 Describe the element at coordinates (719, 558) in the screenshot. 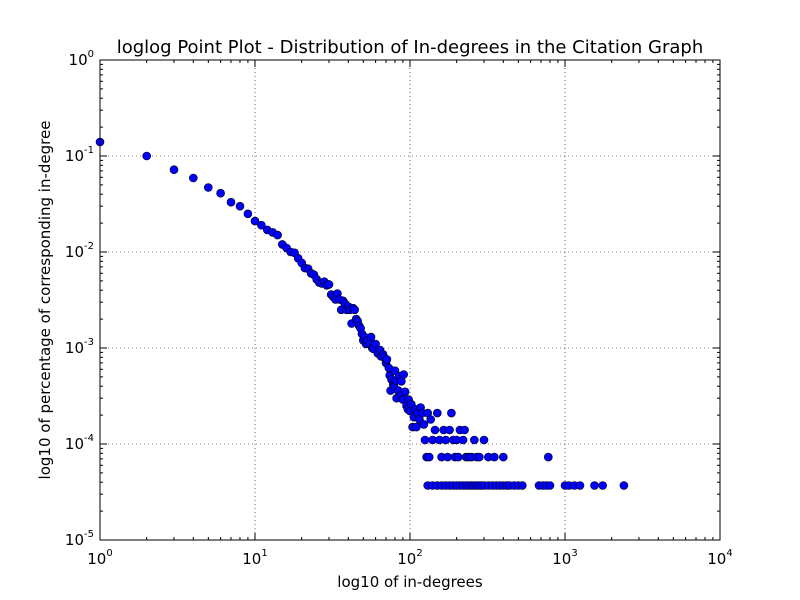

I see `x-tick-label: 10⁴` at that location.